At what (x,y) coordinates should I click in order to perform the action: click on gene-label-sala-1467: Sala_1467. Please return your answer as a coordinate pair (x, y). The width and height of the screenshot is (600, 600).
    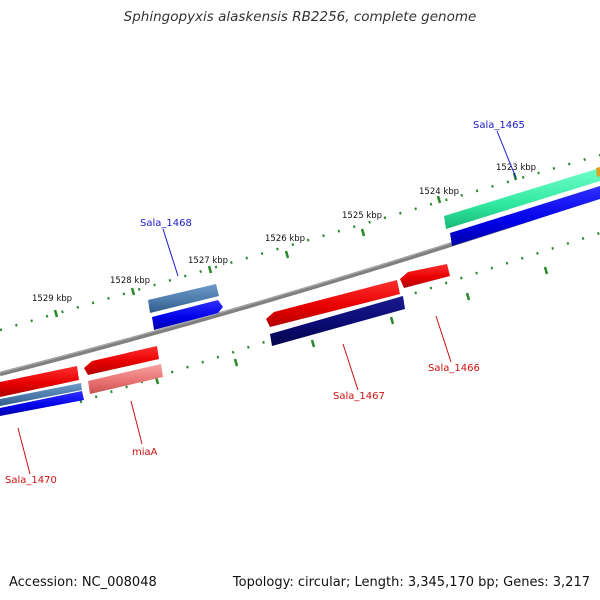
    Looking at the image, I should click on (359, 396).